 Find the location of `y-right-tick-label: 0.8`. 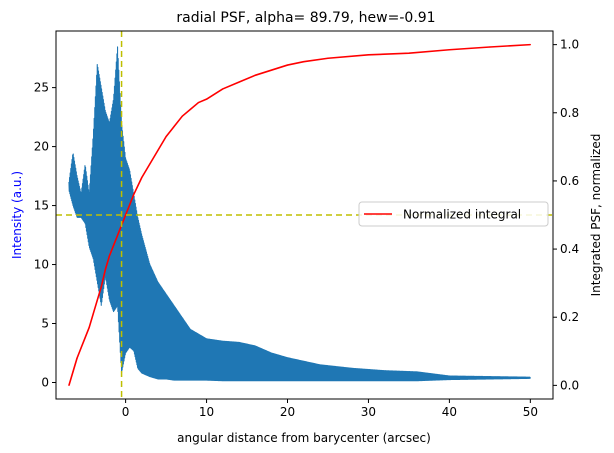

y-right-tick-label: 0.8 is located at coordinates (569, 113).